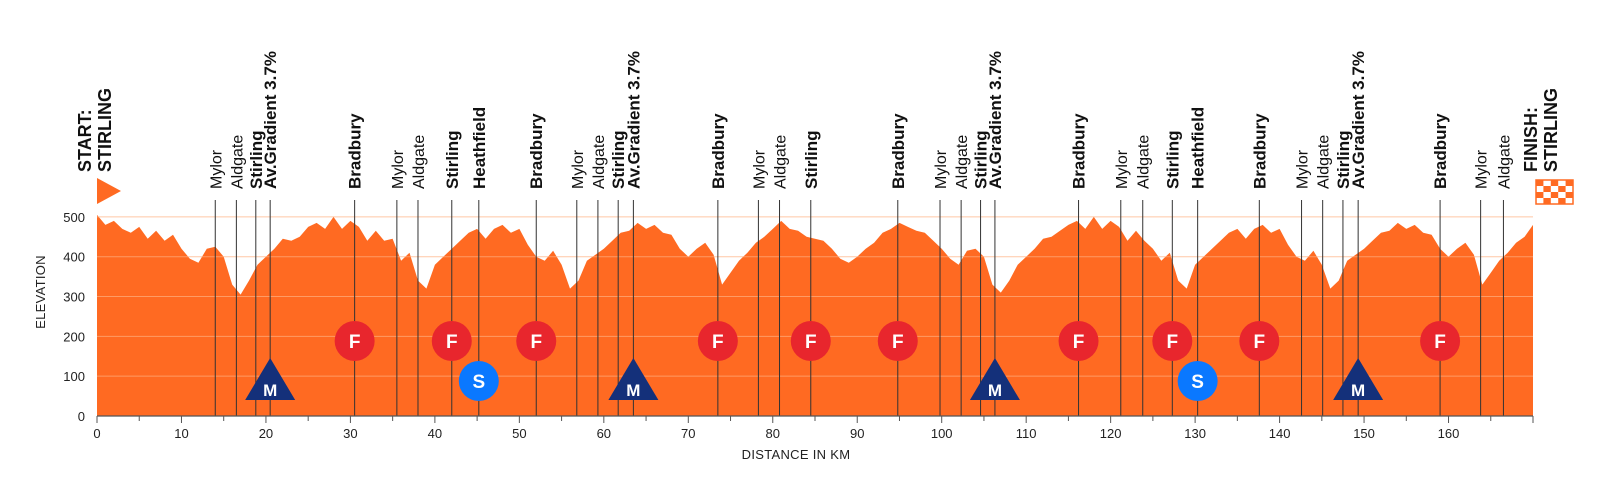 This screenshot has height=480, width=1600. I want to click on x-tick-label: 110, so click(1026, 433).